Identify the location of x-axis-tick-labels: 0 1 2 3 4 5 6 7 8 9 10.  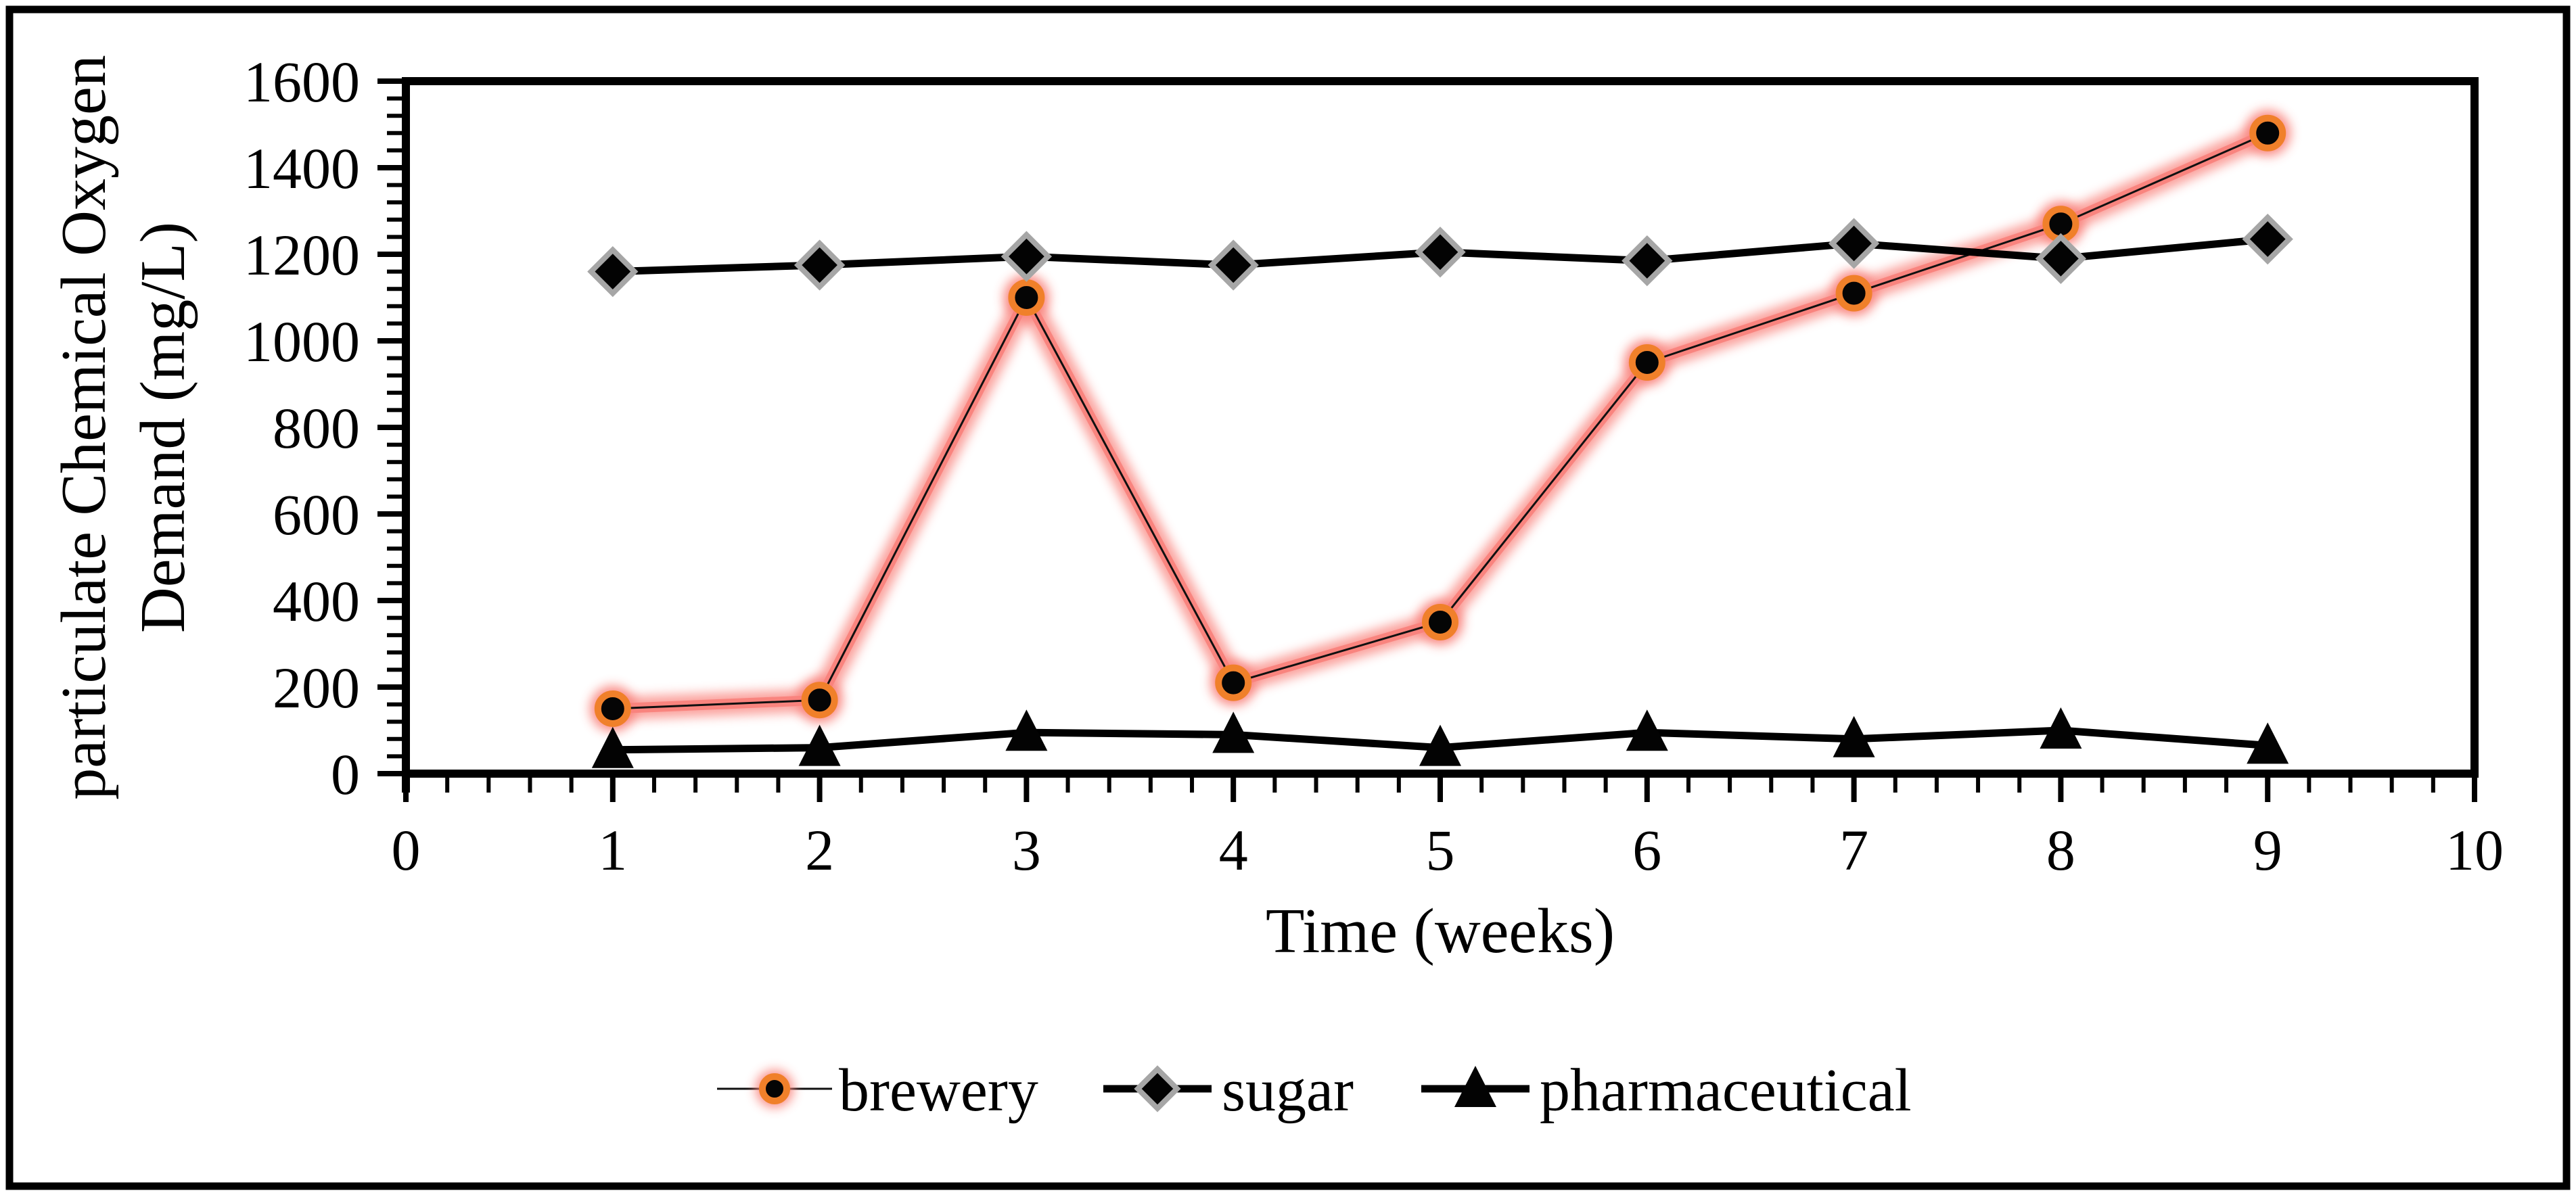
(1448, 850).